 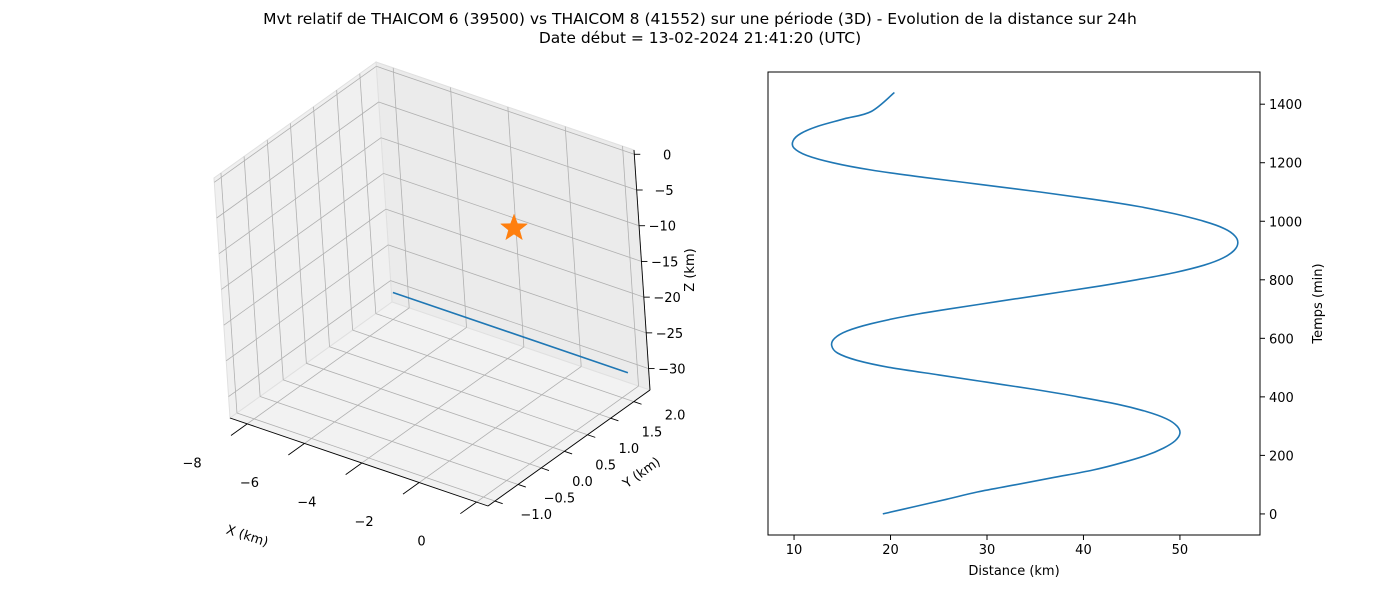 What do you see at coordinates (663, 191) in the screenshot?
I see `z-tick-label: −5` at bounding box center [663, 191].